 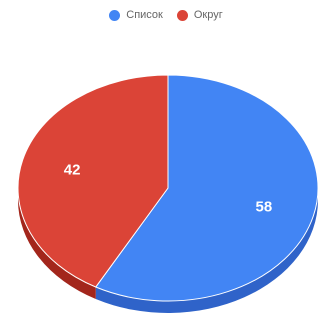 I want to click on data-label-series-1: 42, so click(x=72, y=169).